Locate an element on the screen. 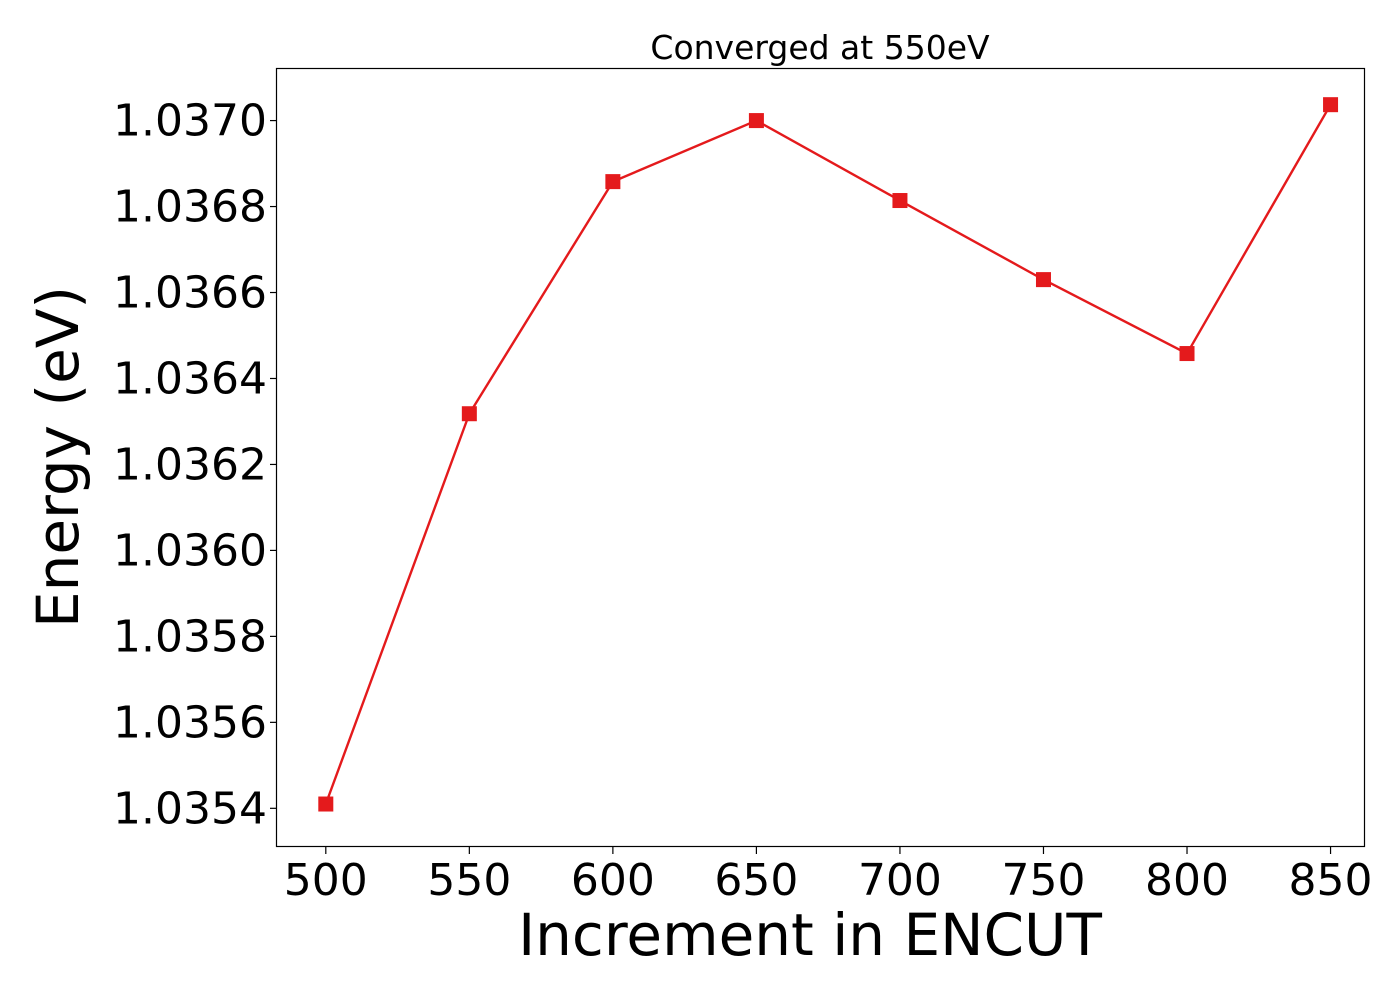 The width and height of the screenshot is (1400, 1000). y-tick-label: 1.0356 is located at coordinates (190, 722).